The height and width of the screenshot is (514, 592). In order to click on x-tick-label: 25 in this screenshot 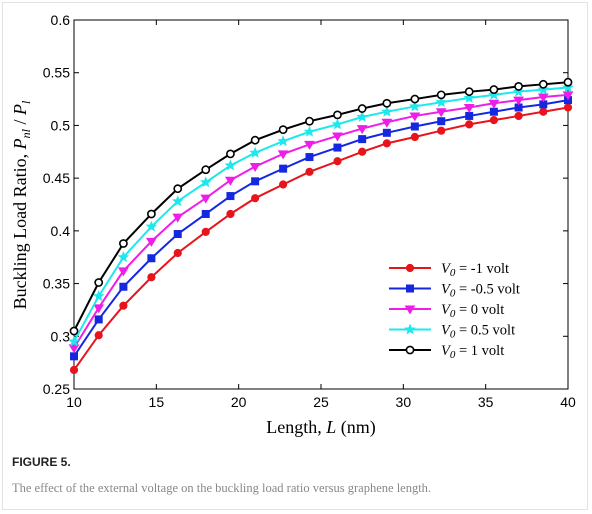, I will do `click(321, 402)`.